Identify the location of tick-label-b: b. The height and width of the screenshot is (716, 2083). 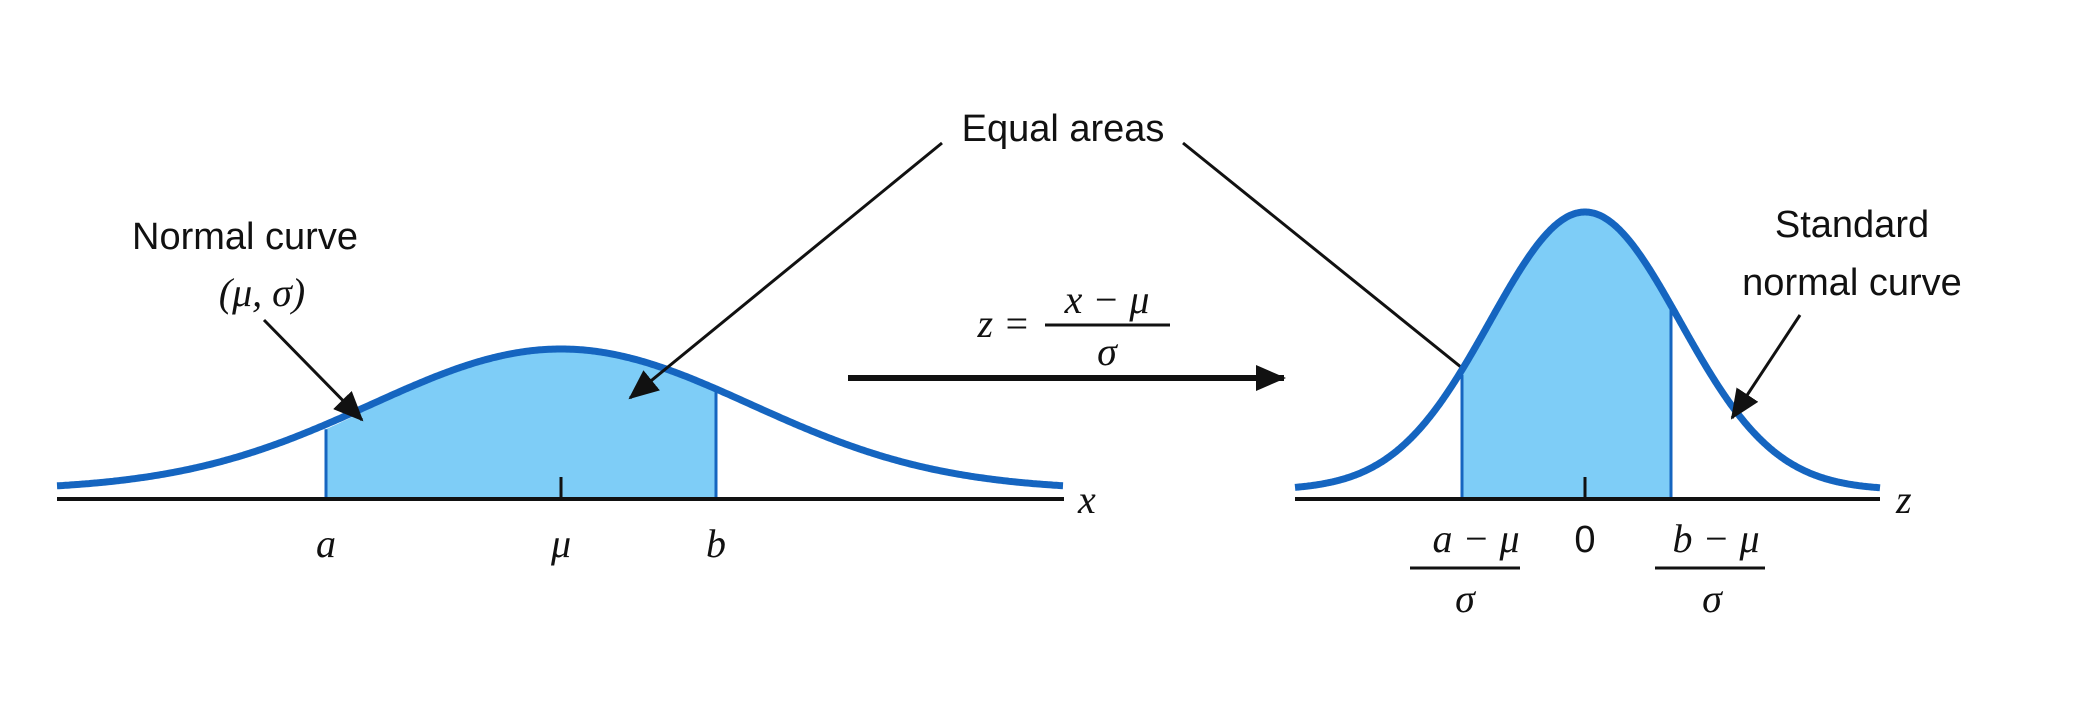
(716, 543).